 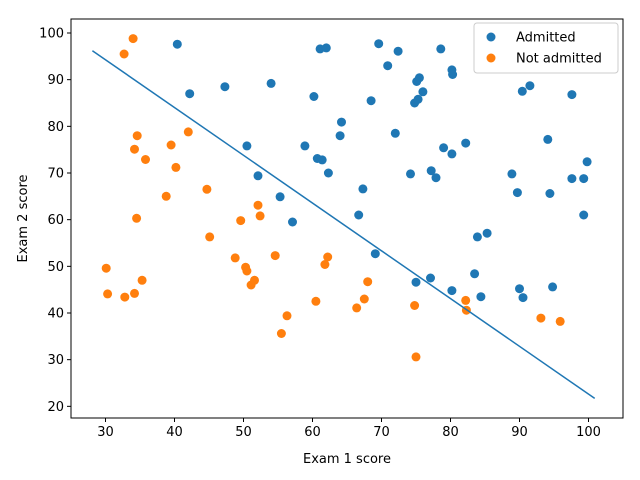 What do you see at coordinates (347, 459) in the screenshot?
I see `x-axis-label: Exam 1 score` at bounding box center [347, 459].